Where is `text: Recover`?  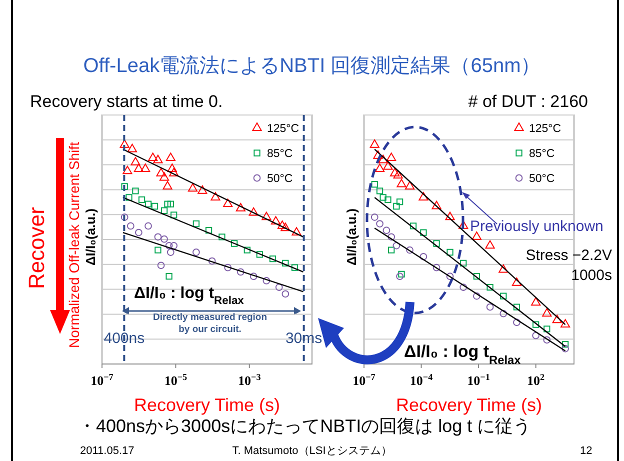 text: Recover is located at coordinates (36, 248).